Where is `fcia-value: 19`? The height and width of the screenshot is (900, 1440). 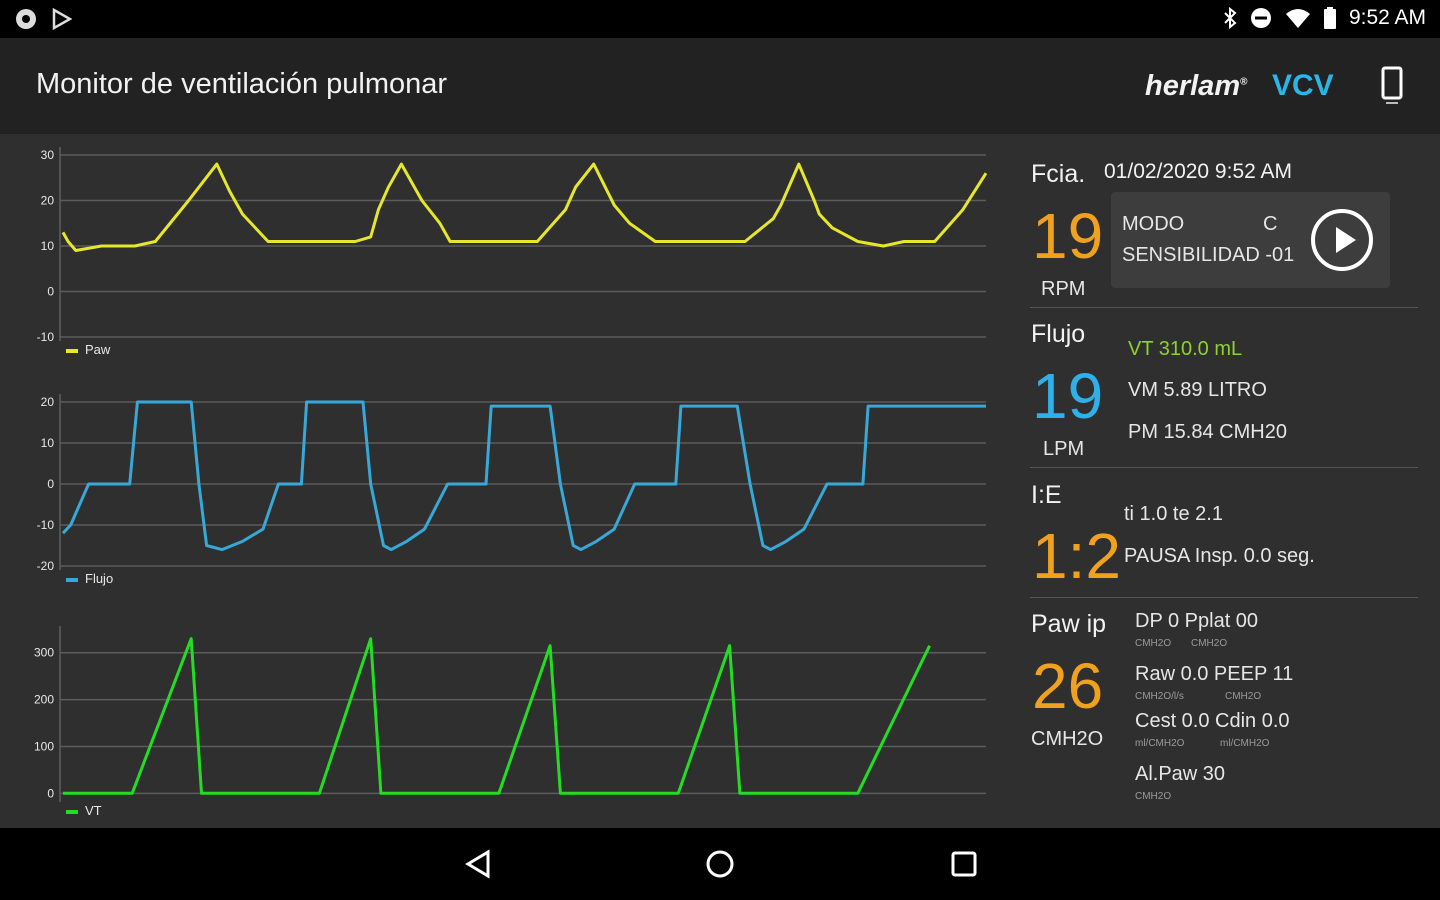 fcia-value: 19 is located at coordinates (1068, 236).